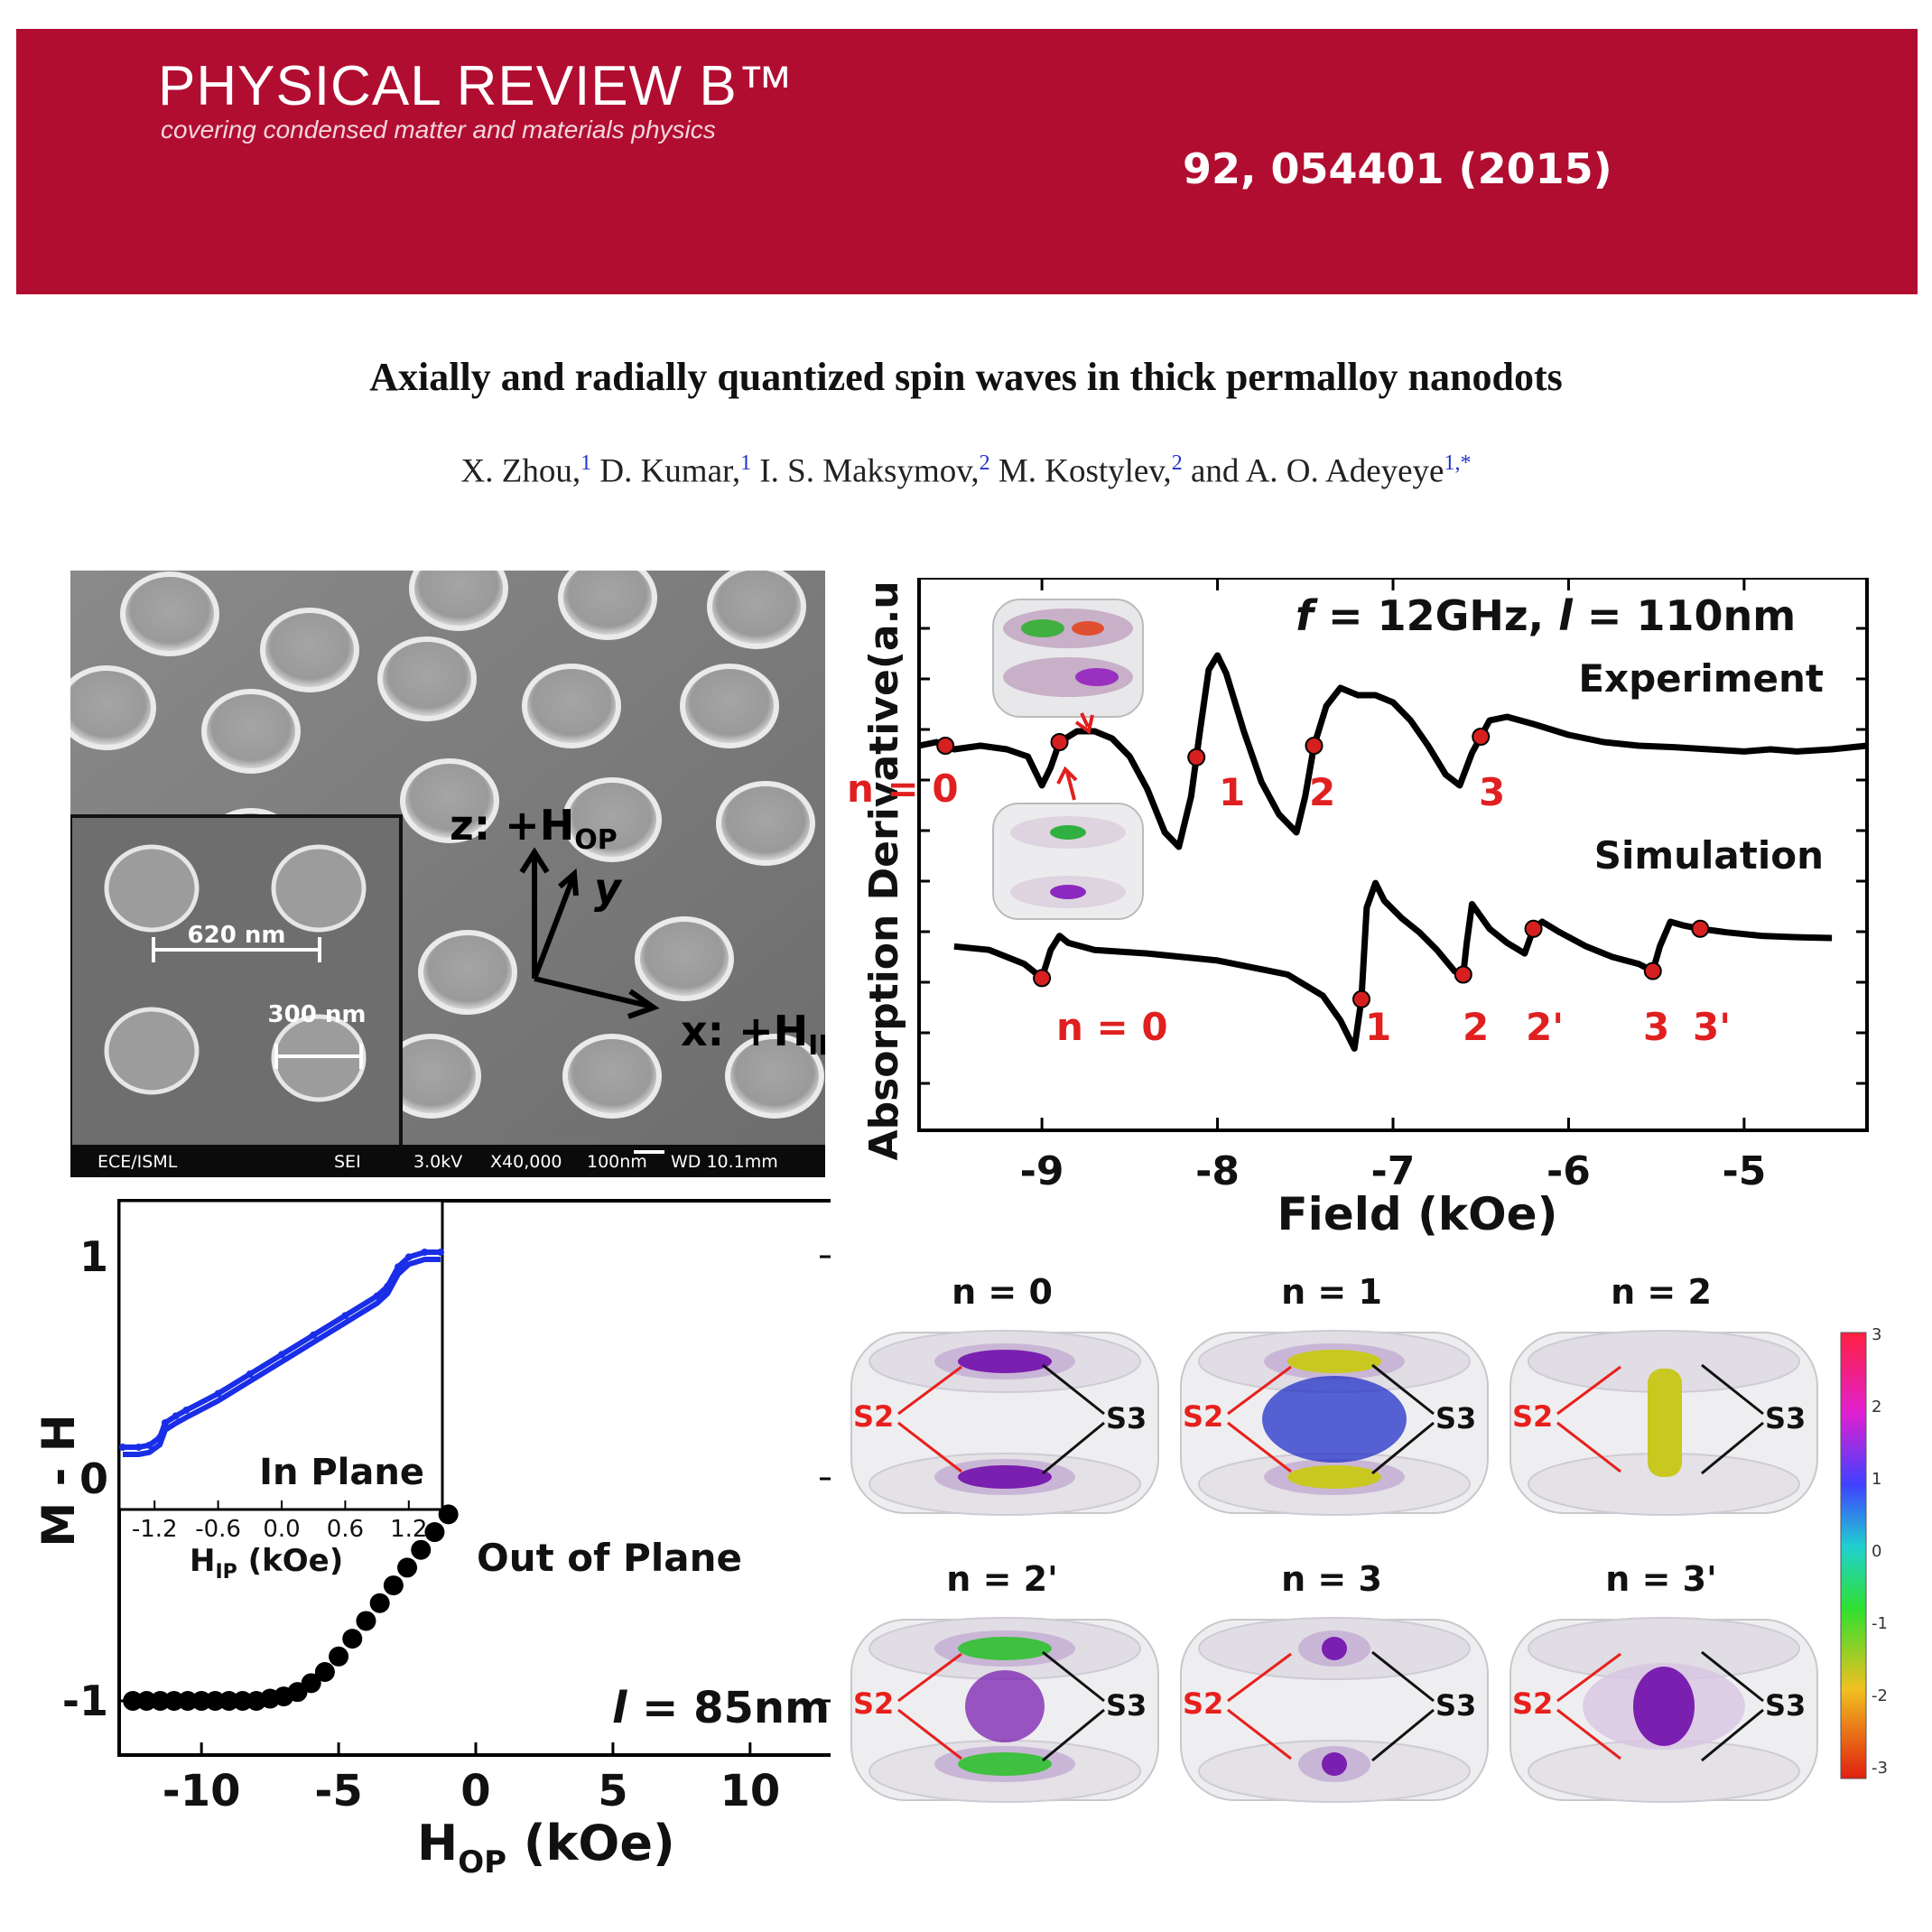 The width and height of the screenshot is (1932, 1932). What do you see at coordinates (1712, 1027) in the screenshot?
I see `simulation-mode-label: 3'` at bounding box center [1712, 1027].